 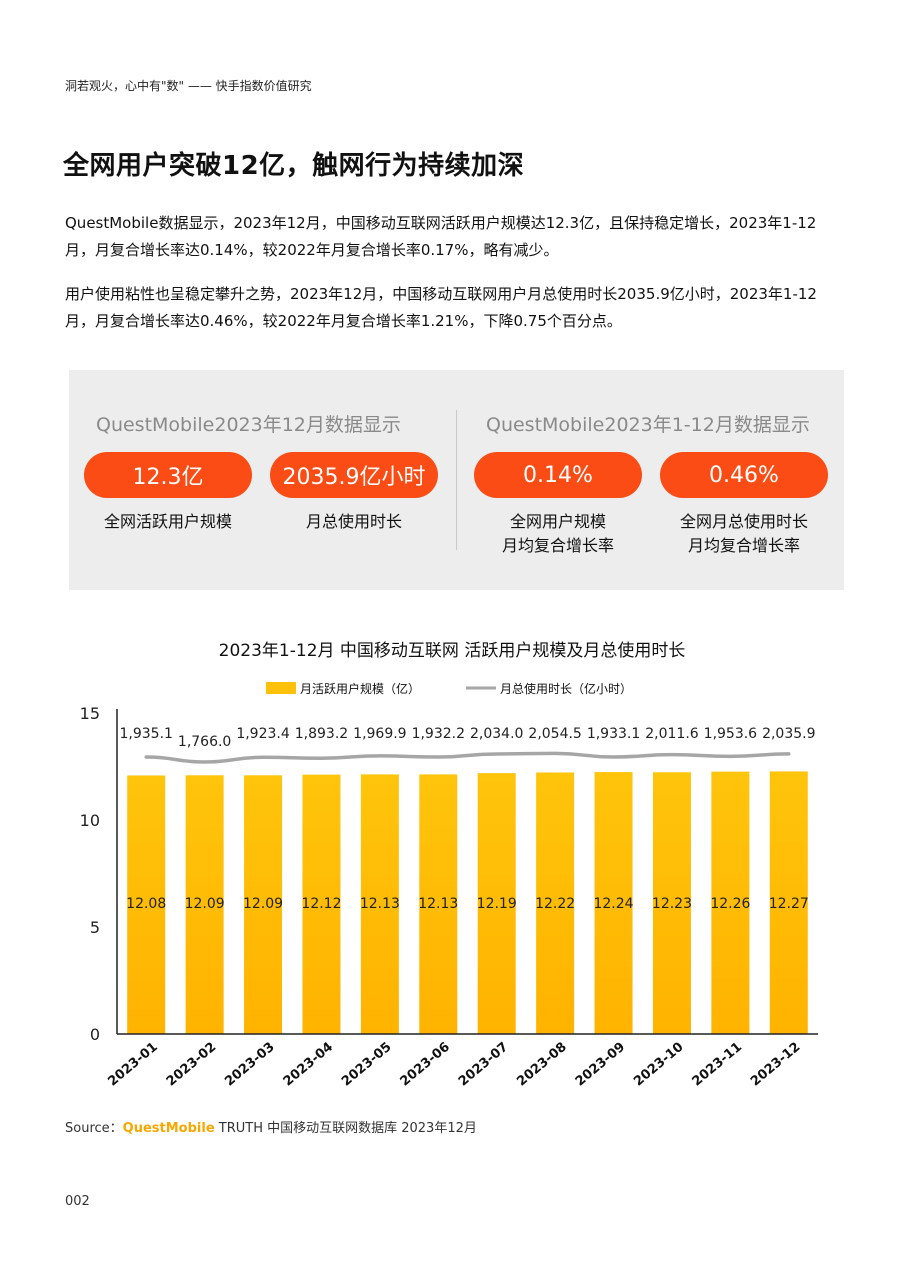 I want to click on bar-value-label: 12.23, so click(x=672, y=904).